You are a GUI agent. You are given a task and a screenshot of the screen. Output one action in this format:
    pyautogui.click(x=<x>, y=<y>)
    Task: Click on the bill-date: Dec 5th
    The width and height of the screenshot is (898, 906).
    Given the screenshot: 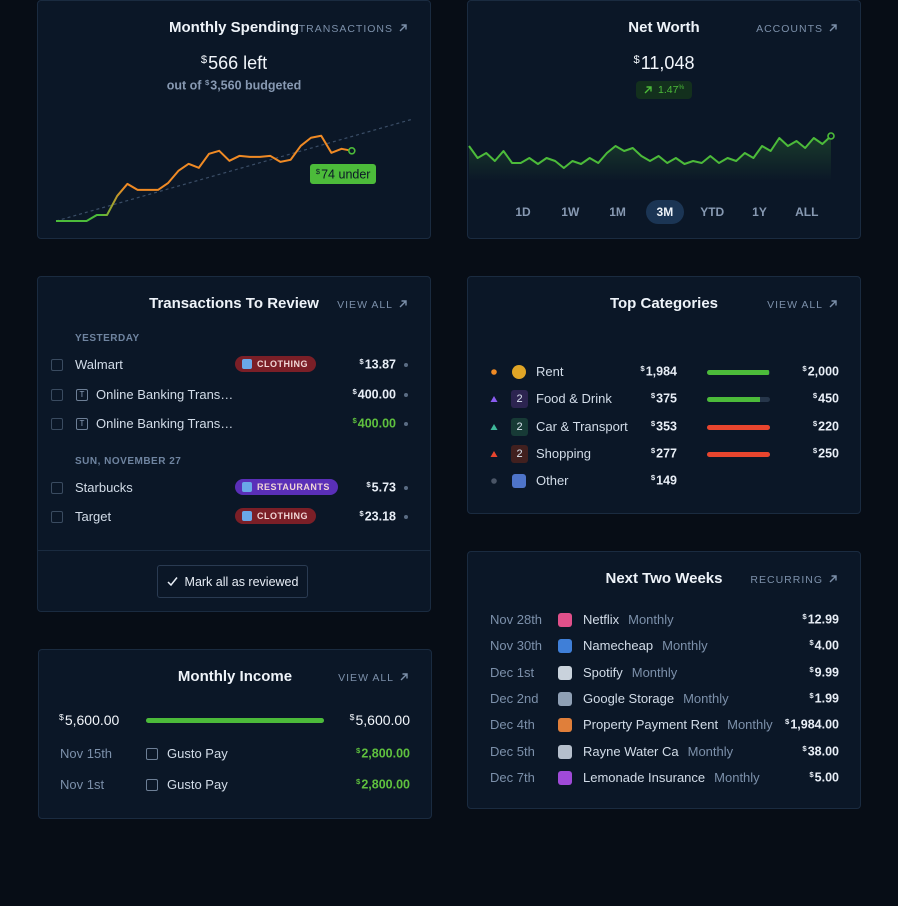 What is the action you would take?
    pyautogui.click(x=512, y=751)
    